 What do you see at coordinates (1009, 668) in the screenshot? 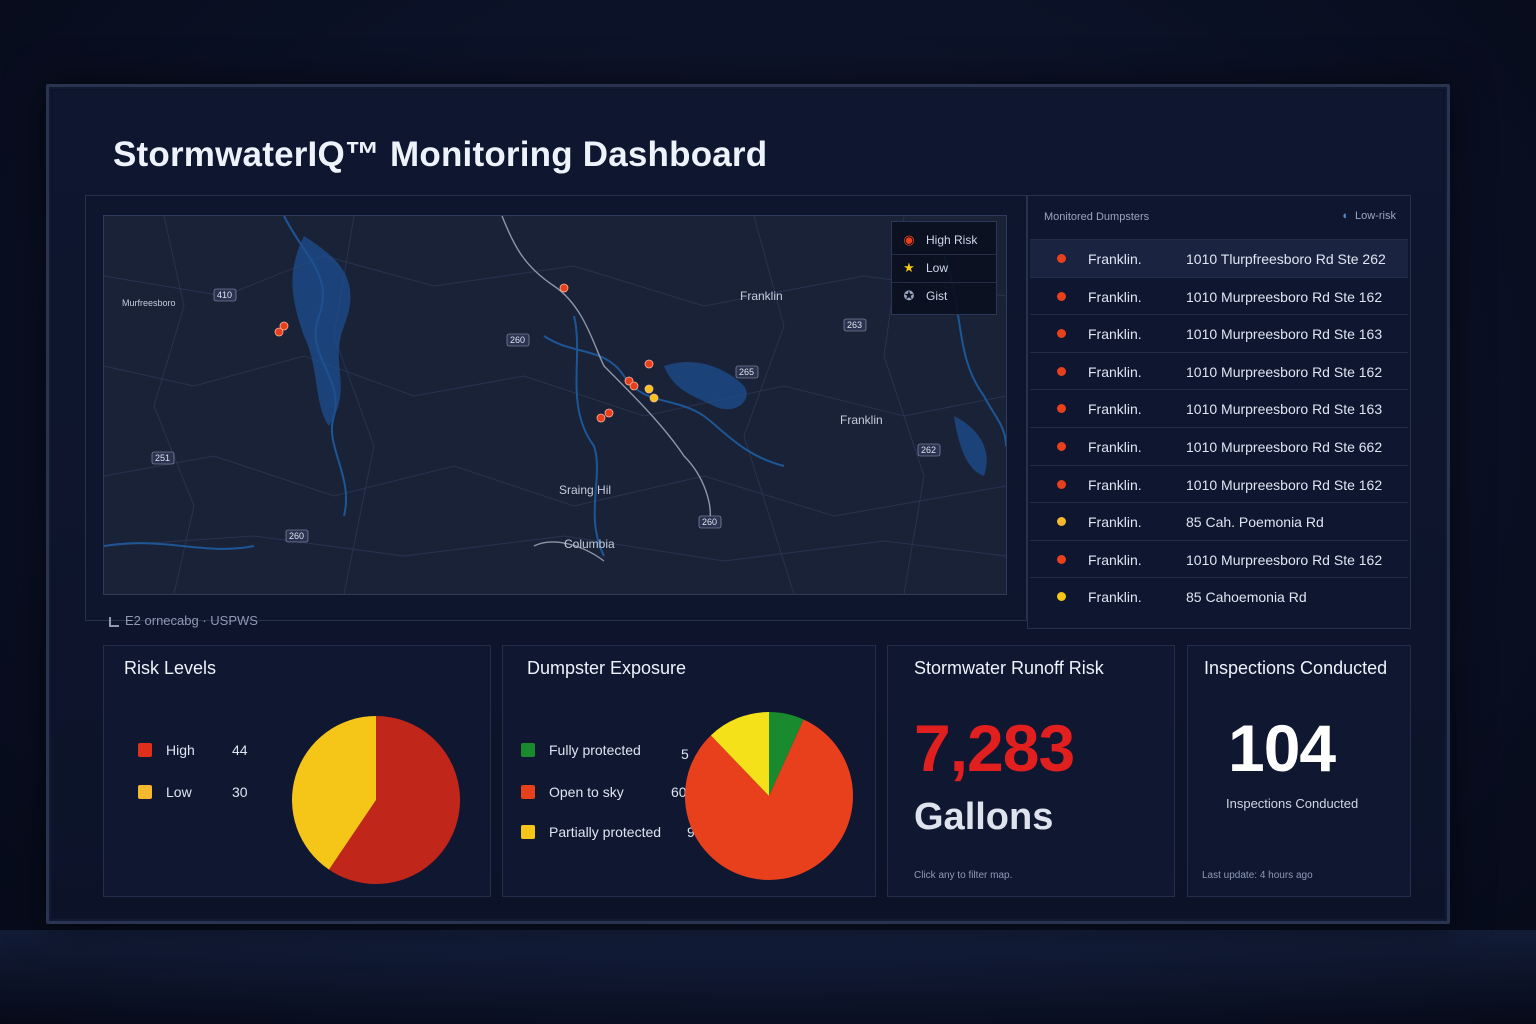
I see `card-title: Stormwater Runoff Risk` at bounding box center [1009, 668].